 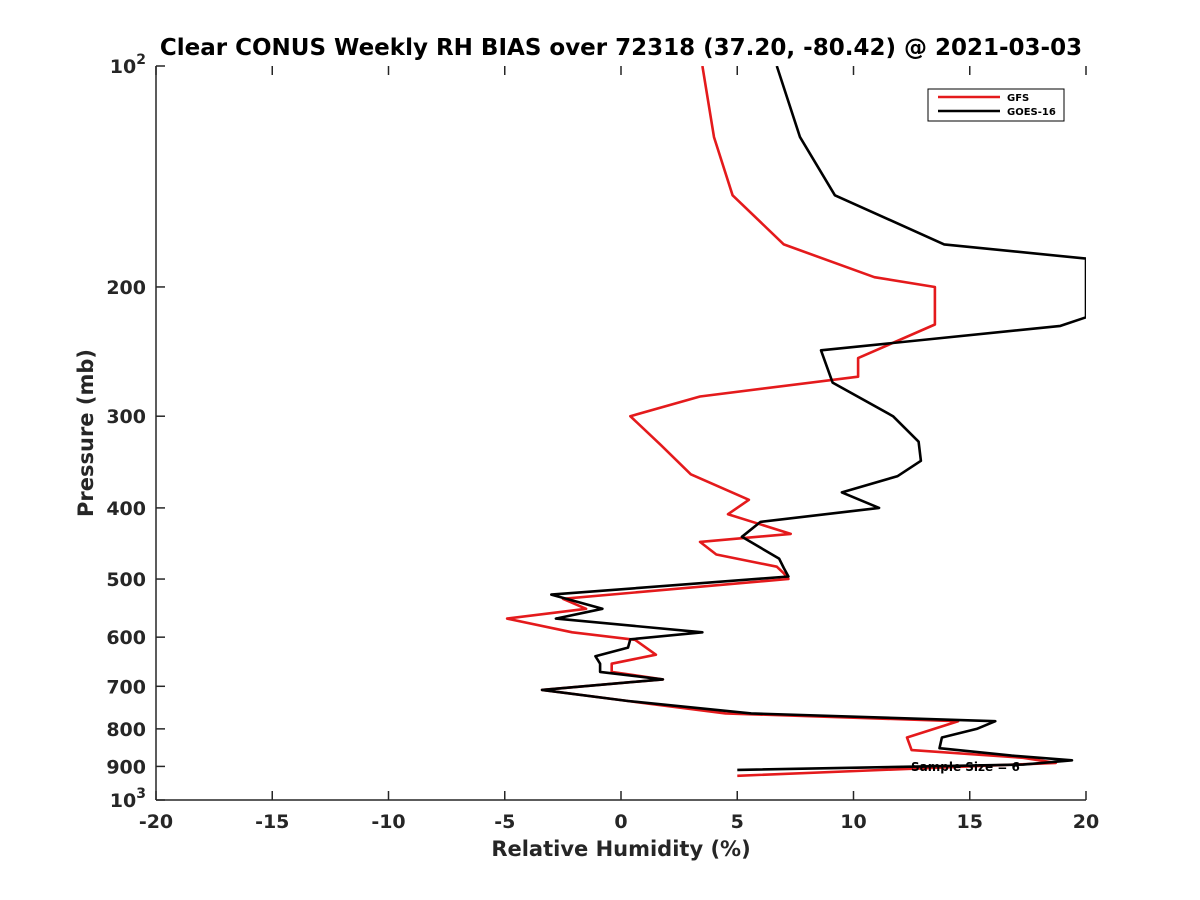 What do you see at coordinates (1086, 822) in the screenshot?
I see `x-tick-label: 20` at bounding box center [1086, 822].